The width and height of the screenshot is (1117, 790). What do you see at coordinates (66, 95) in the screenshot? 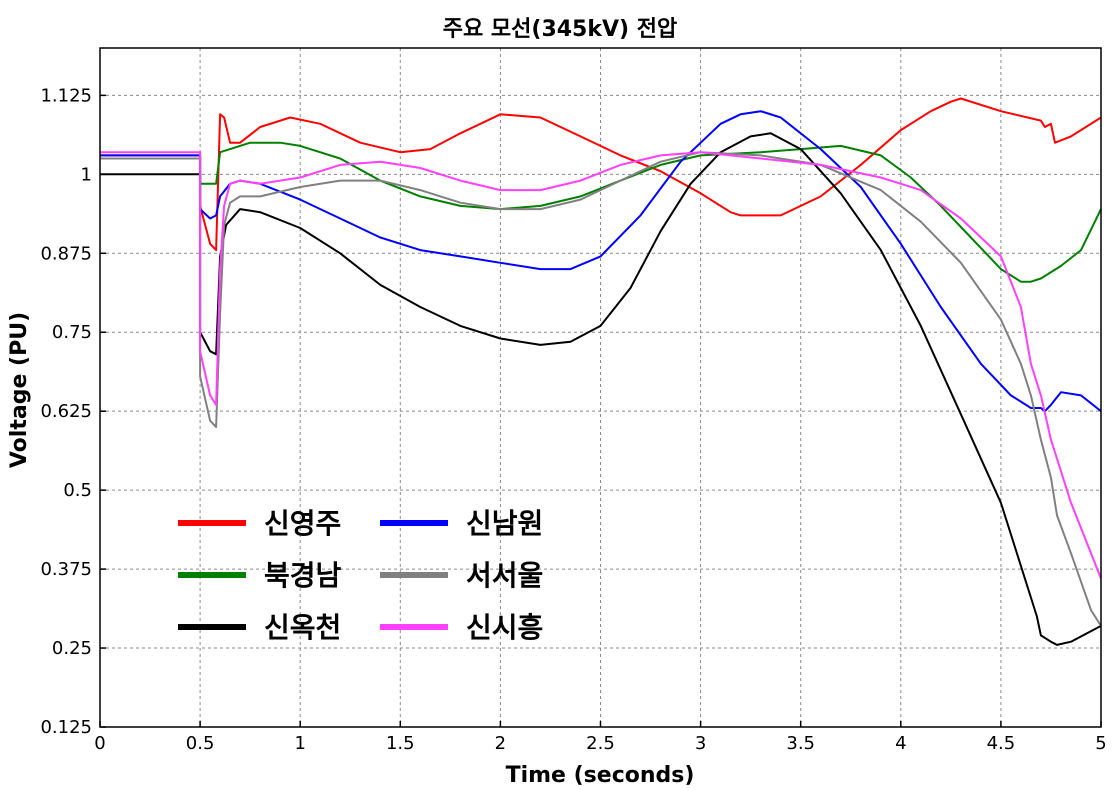
I see `y-tick-label: 1.125` at bounding box center [66, 95].